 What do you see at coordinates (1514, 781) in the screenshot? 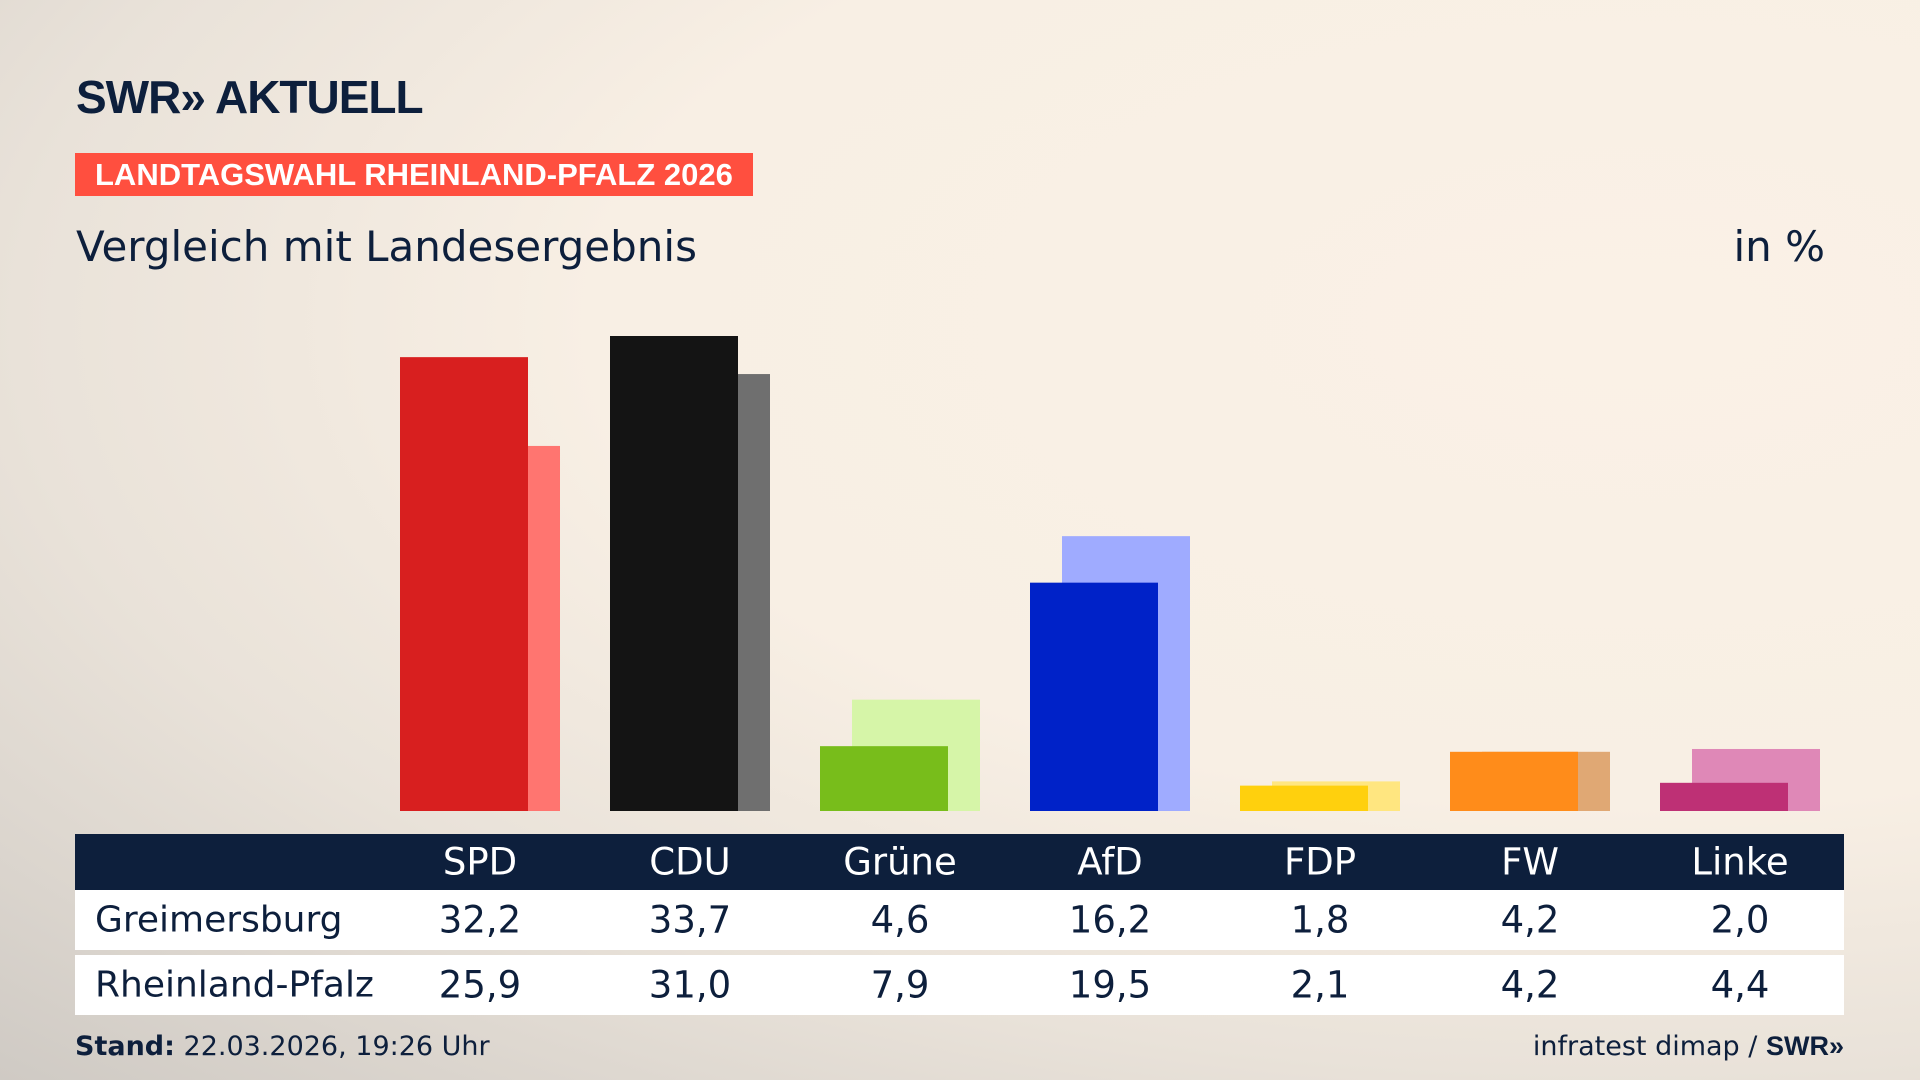
I see `bar-fw-greimersburg` at bounding box center [1514, 781].